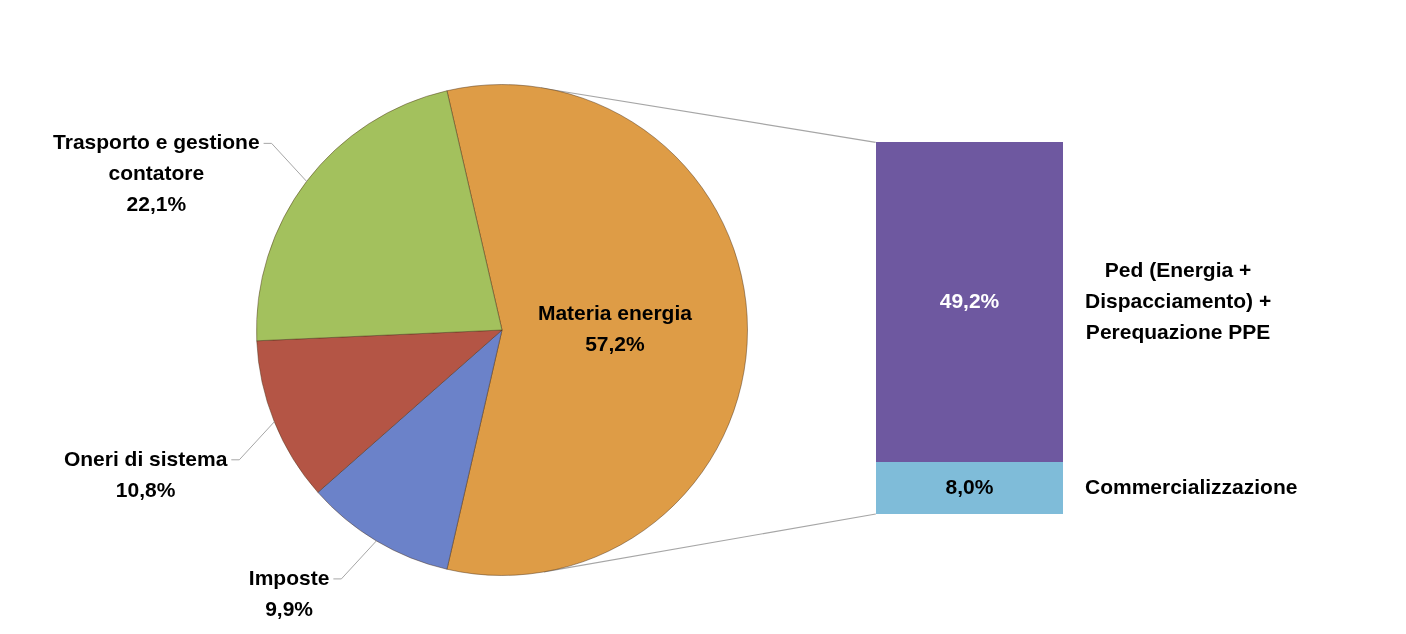 The image size is (1406, 634). What do you see at coordinates (615, 344) in the screenshot?
I see `data-label: 57,2%` at bounding box center [615, 344].